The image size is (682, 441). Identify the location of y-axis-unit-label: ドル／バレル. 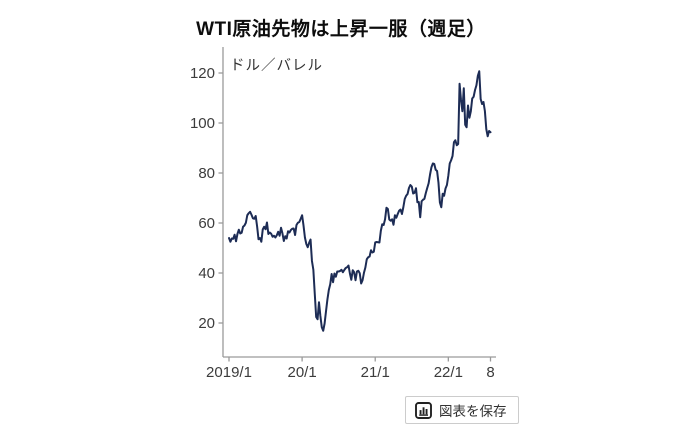
(276, 66).